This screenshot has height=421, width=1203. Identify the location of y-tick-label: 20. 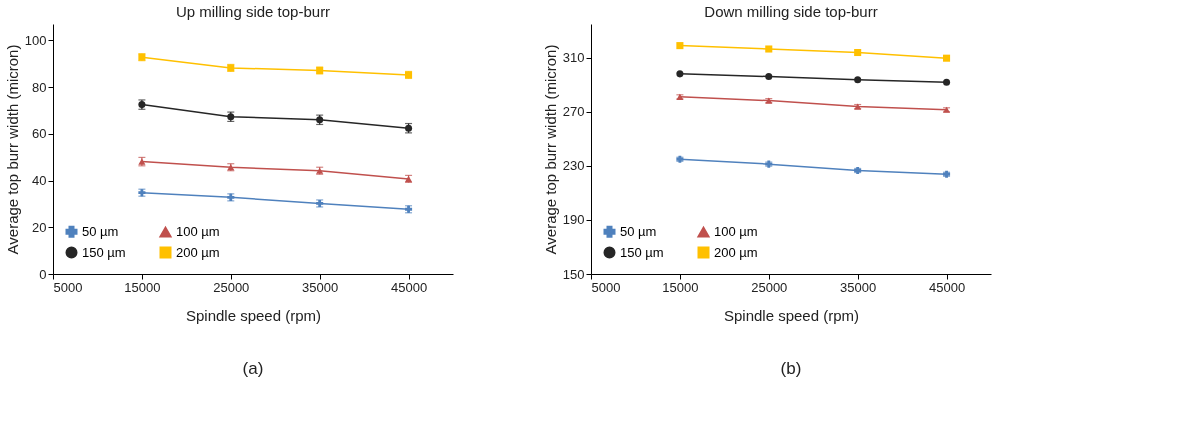
(39, 227).